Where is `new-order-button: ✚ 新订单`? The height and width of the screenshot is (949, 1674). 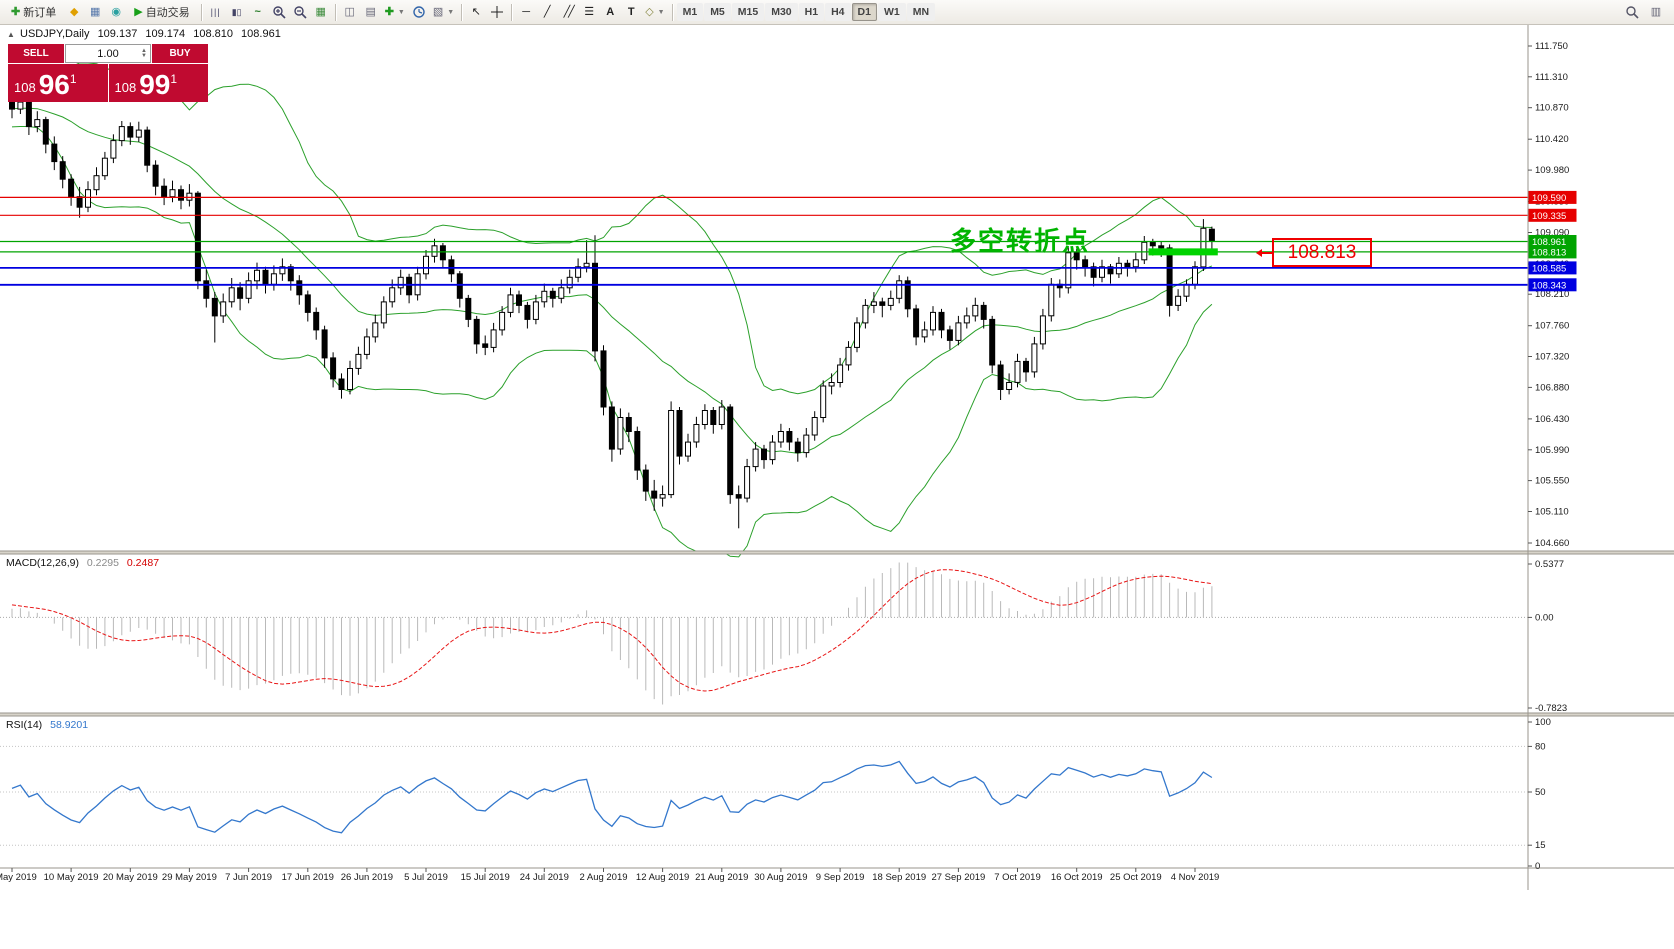
new-order-button: ✚ 新订单 is located at coordinates (33, 12).